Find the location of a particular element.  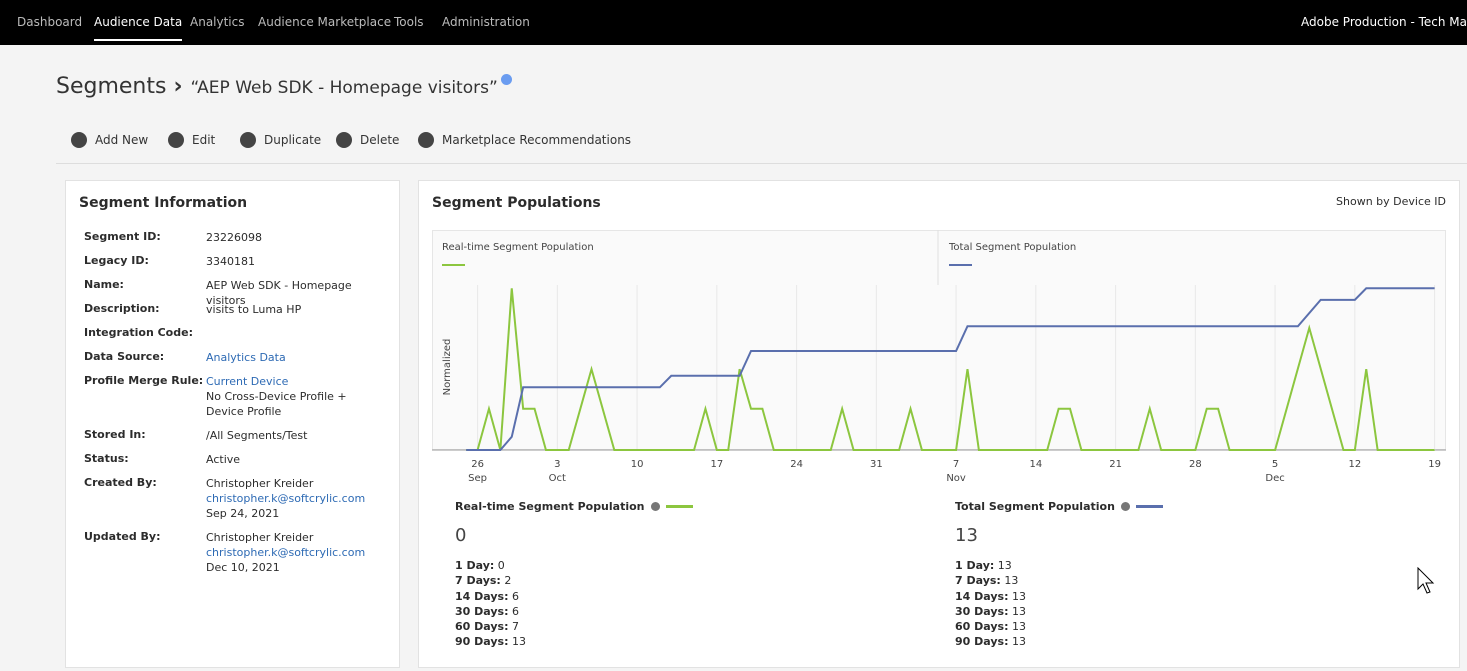

stat-total: 0 is located at coordinates (461, 535).